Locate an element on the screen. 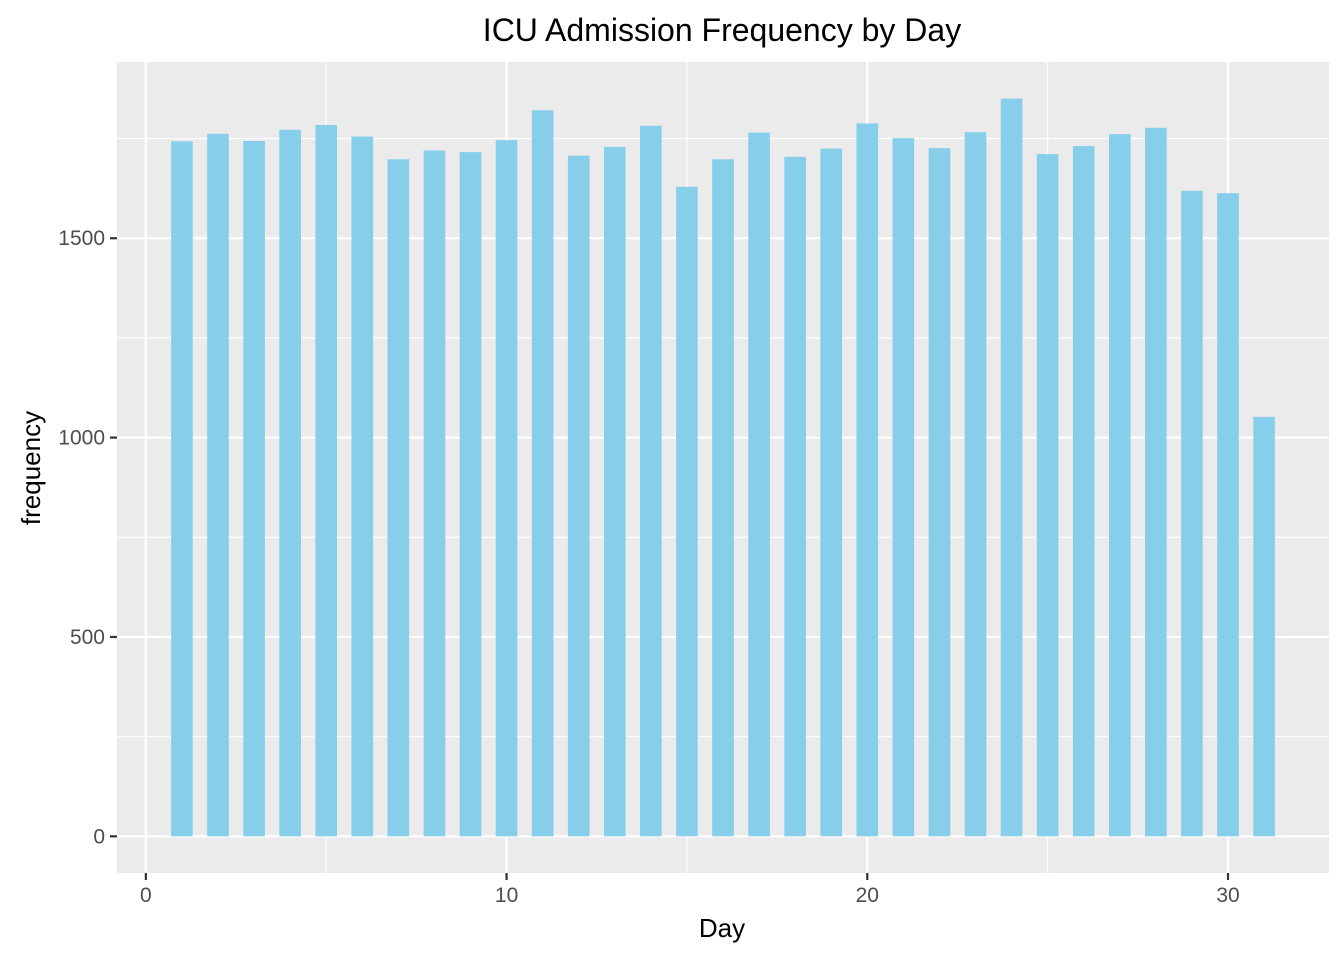 This screenshot has height=960, width=1344. y-tick-label: 1000 is located at coordinates (81, 438).